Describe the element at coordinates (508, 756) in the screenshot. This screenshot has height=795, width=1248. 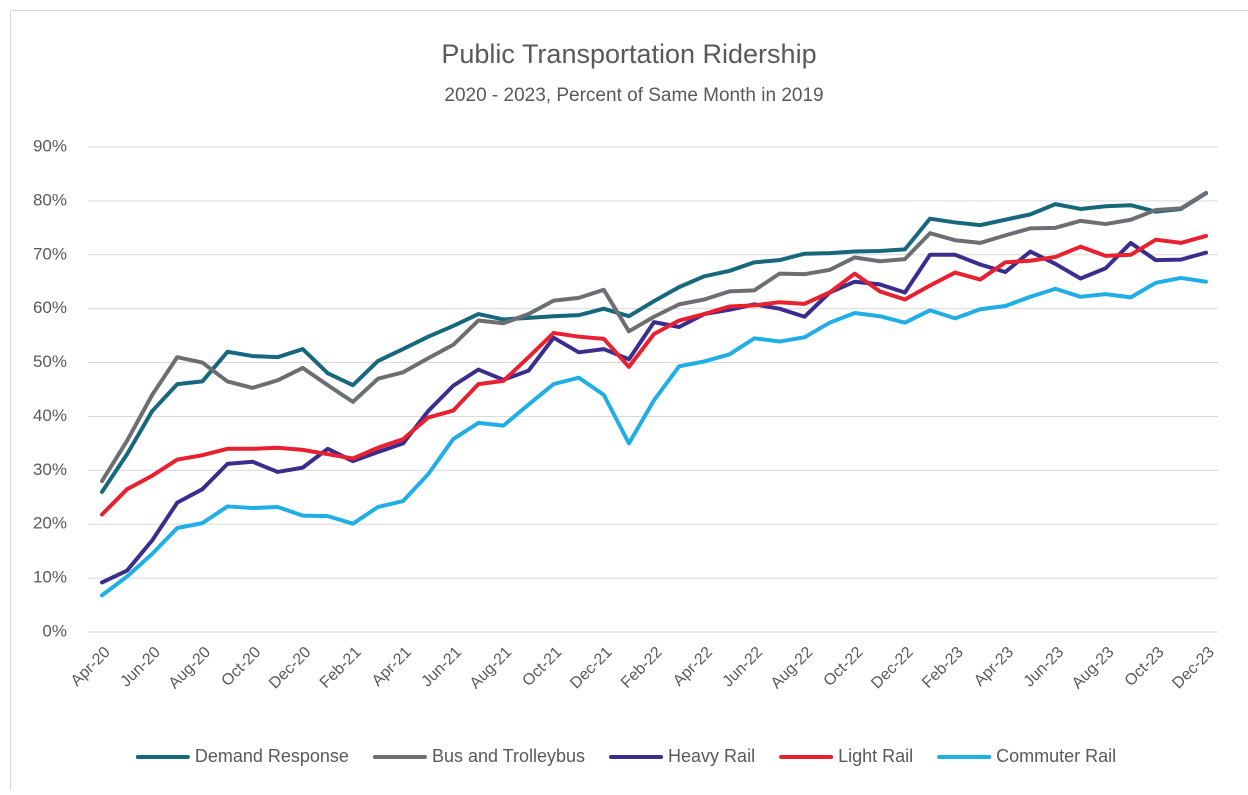
I see `legend-label: Bus and Trolleybus` at that location.